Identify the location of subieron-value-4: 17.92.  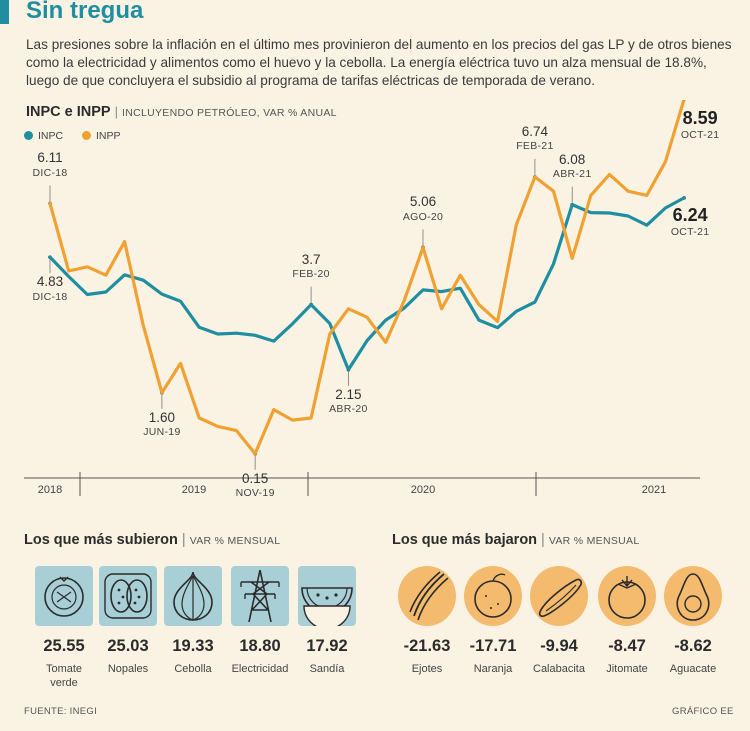
(327, 646).